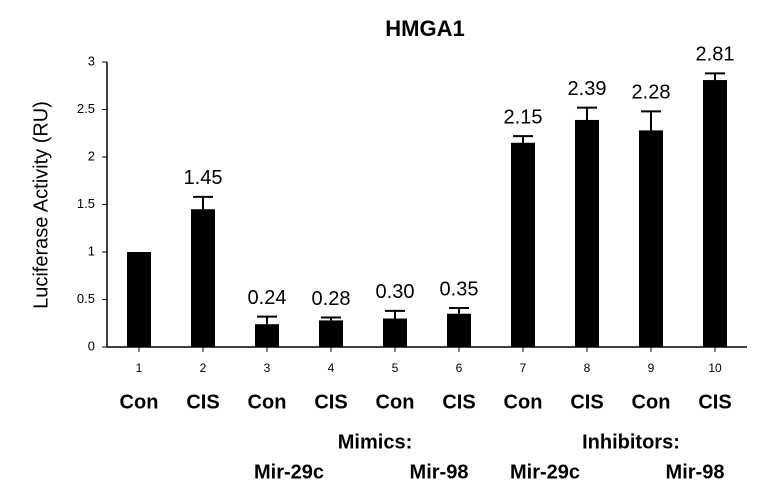 The width and height of the screenshot is (762, 487). What do you see at coordinates (91, 250) in the screenshot?
I see `y-tick-label: 1` at bounding box center [91, 250].